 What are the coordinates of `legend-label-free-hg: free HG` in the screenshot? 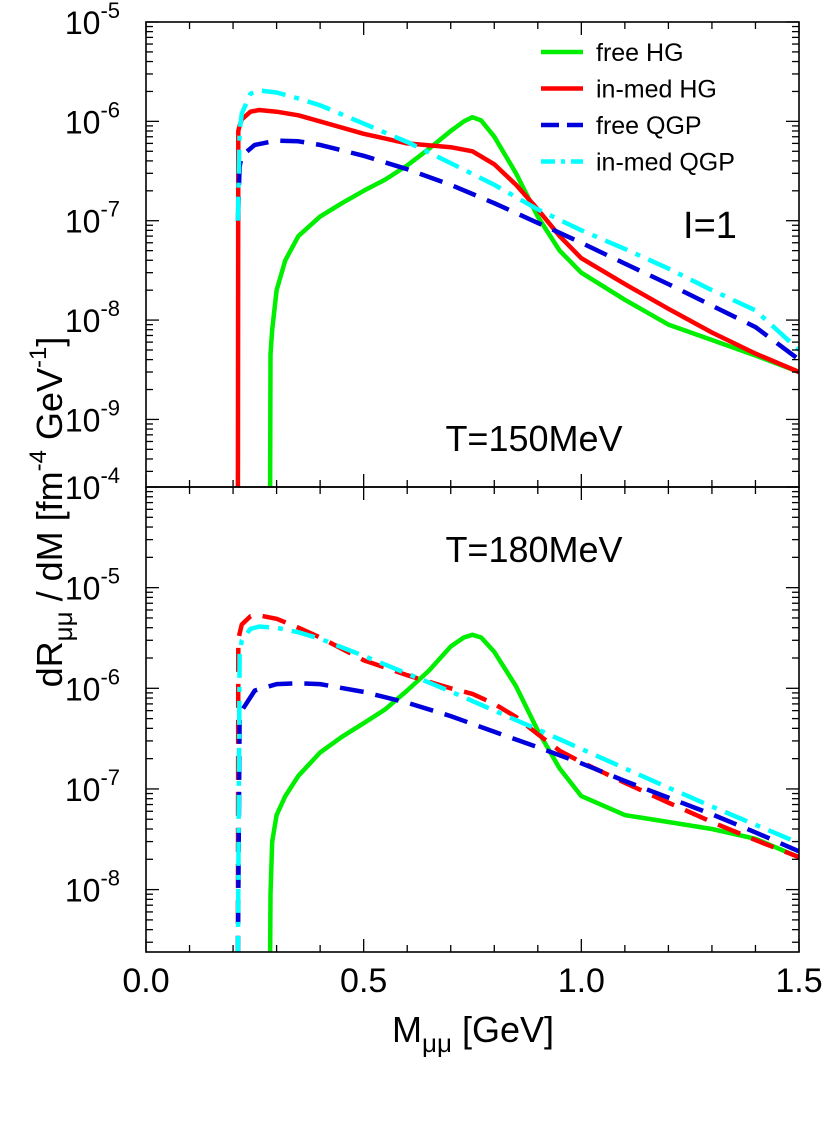 It's located at (640, 53).